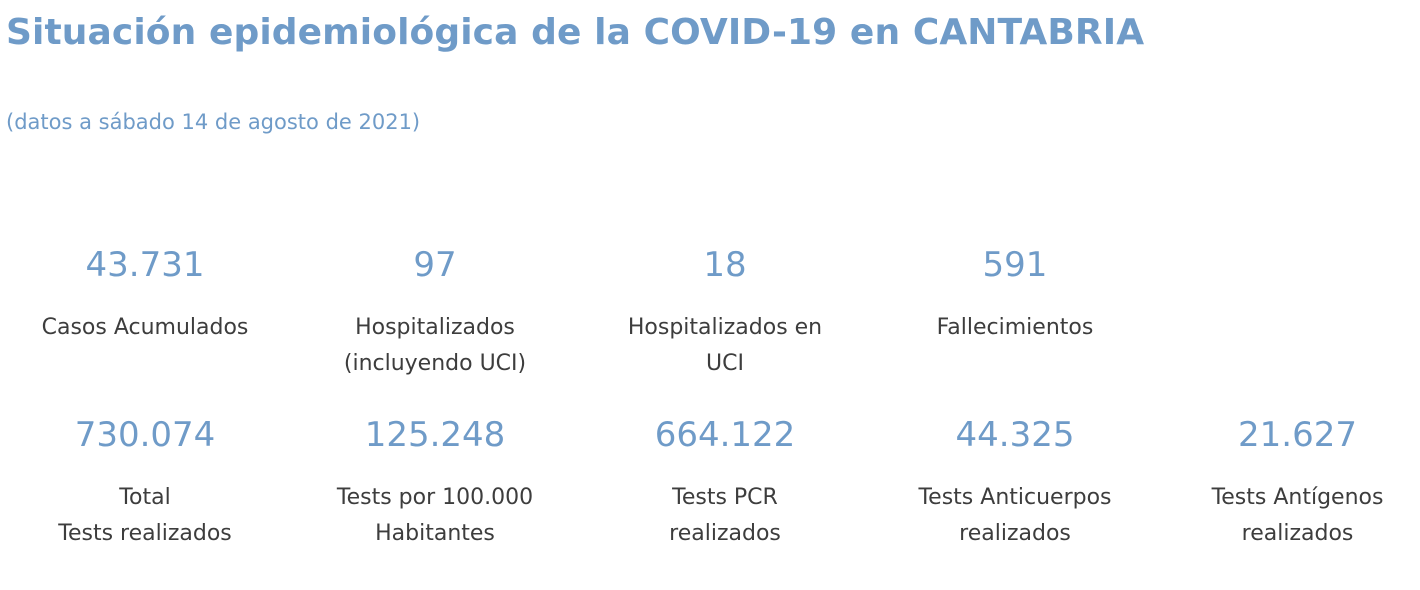 This screenshot has height=590, width=1420. Describe the element at coordinates (435, 363) in the screenshot. I see `stat-label-line: (incluyendo UCI)` at that location.